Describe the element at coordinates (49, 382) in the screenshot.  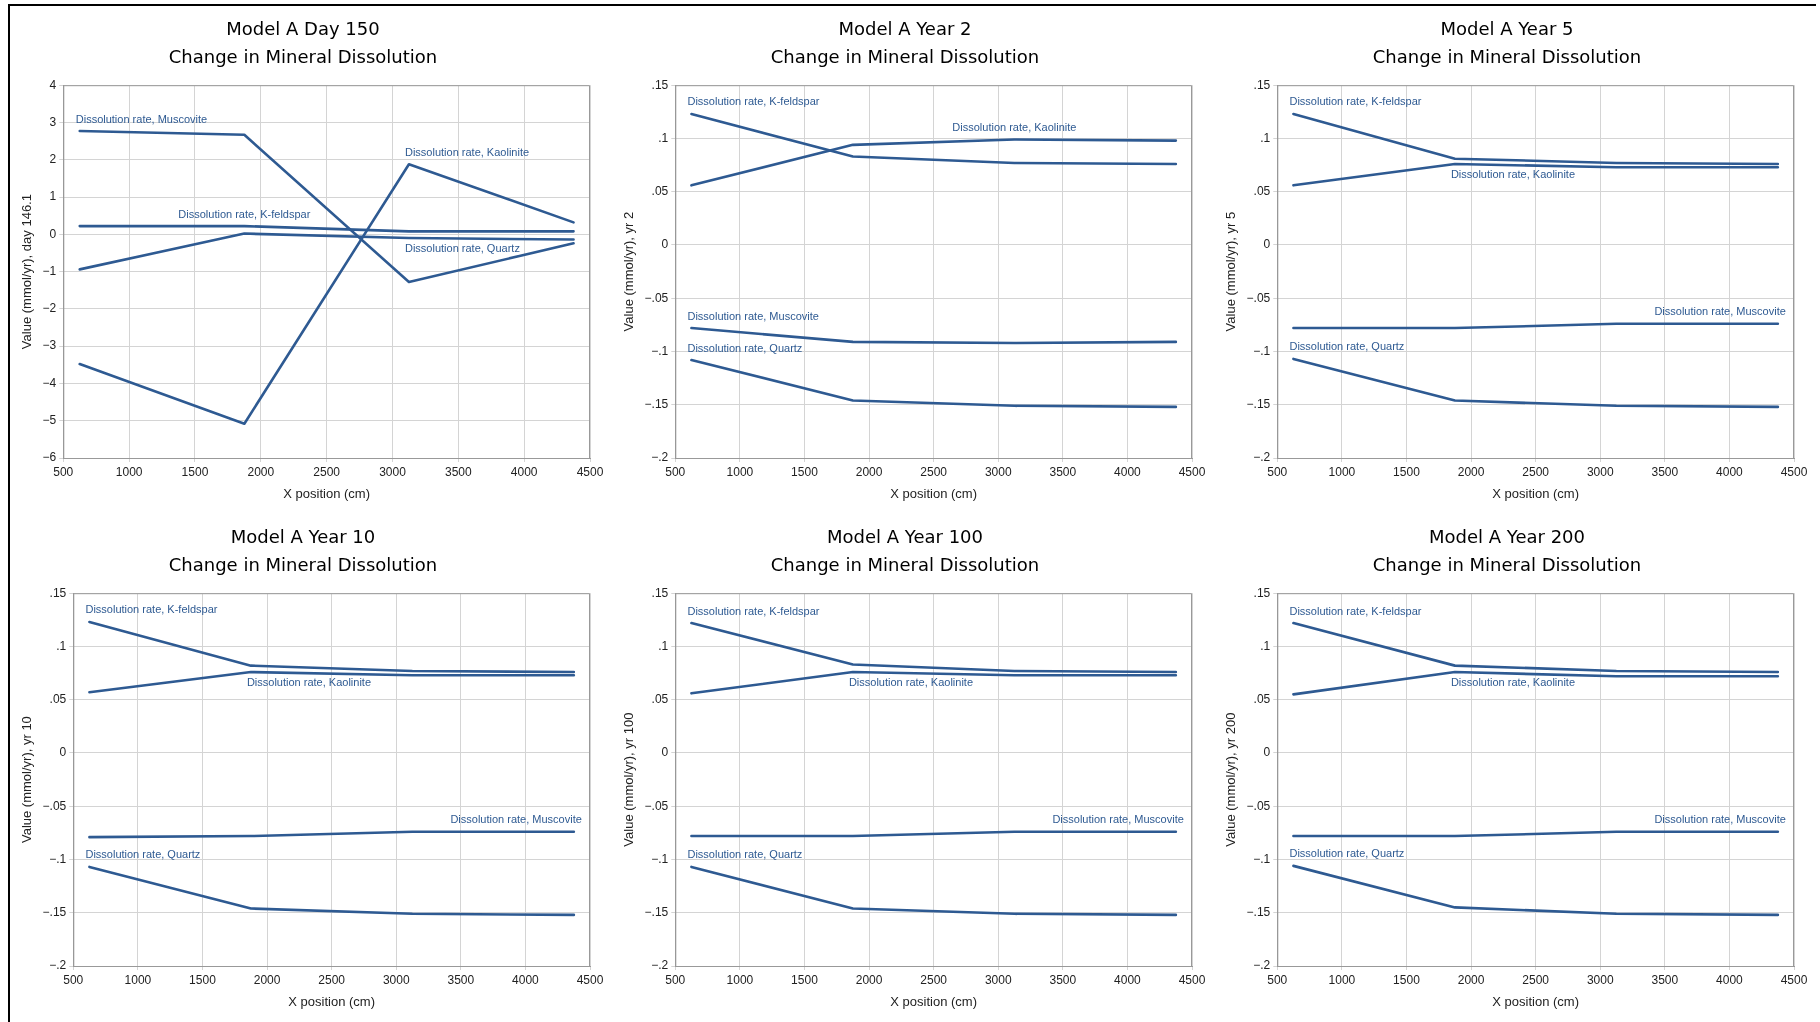
I see `y-tick-label: −4` at that location.